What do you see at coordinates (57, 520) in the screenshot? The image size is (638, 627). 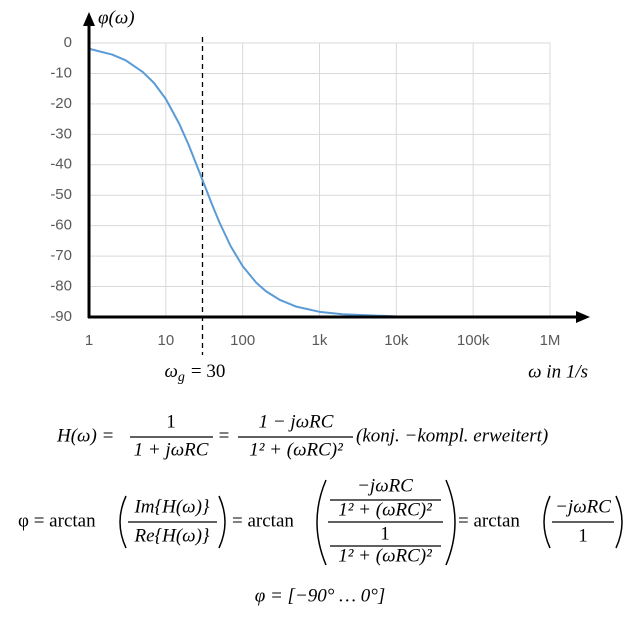 I see `eq-text: φ = arctan` at bounding box center [57, 520].